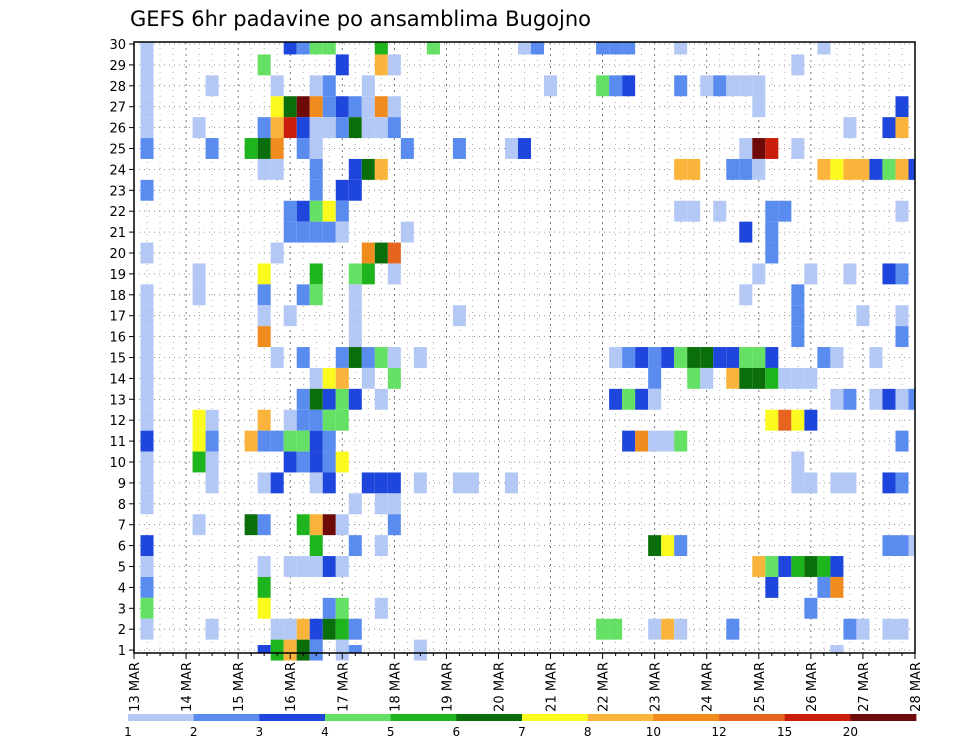 The image size is (960, 742). I want to click on y-tick-label: 5, so click(122, 568).